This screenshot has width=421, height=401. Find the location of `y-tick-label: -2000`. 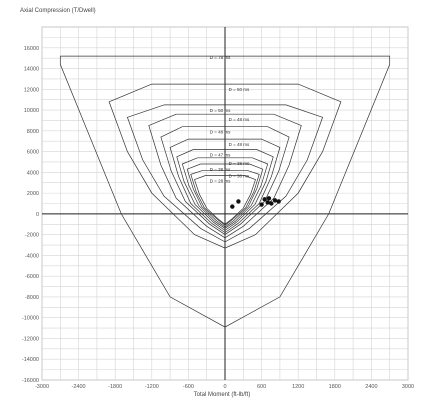

y-tick-label: -2000 is located at coordinates (32, 236).